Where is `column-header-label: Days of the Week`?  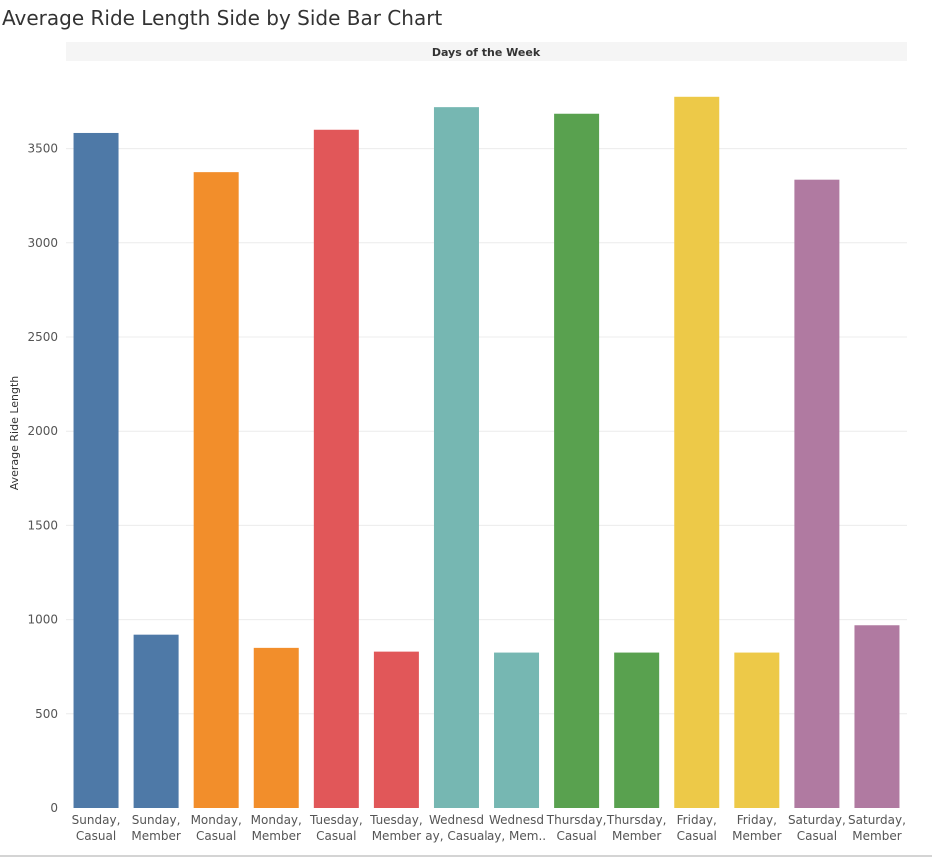
column-header-label: Days of the Week is located at coordinates (486, 52).